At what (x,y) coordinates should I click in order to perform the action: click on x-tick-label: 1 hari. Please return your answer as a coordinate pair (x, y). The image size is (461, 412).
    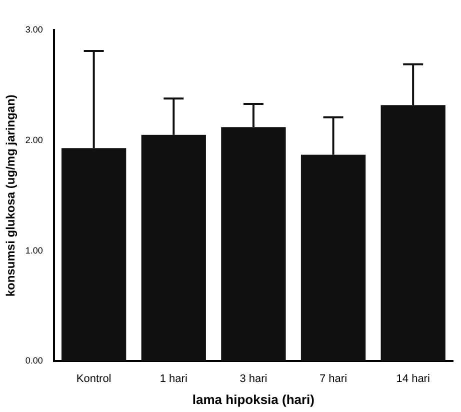
    Looking at the image, I should click on (174, 378).